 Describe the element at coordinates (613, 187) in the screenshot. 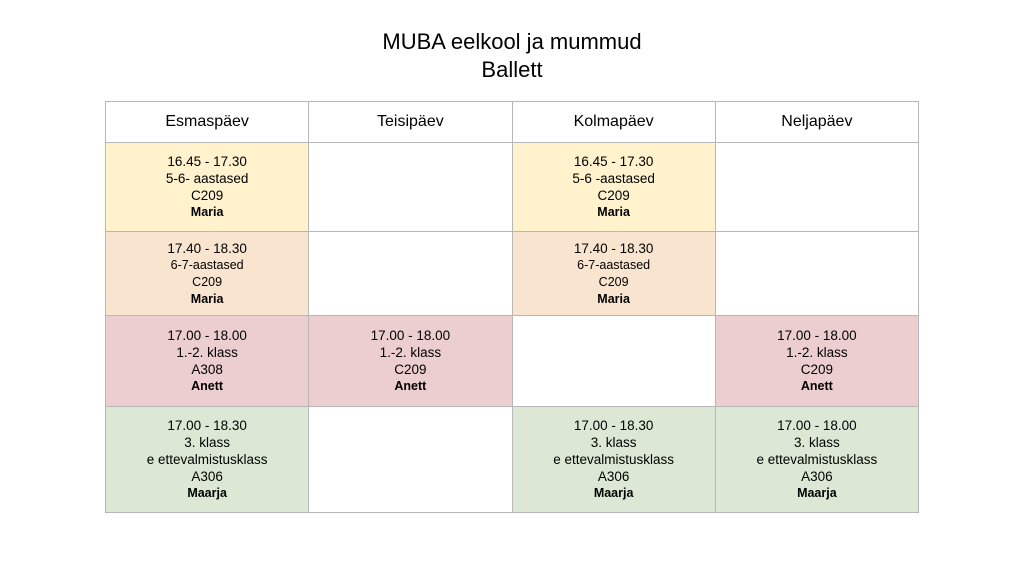

I see `class-cell: 16.45 - 17.30 5-6 -aastased C209 Maria` at that location.